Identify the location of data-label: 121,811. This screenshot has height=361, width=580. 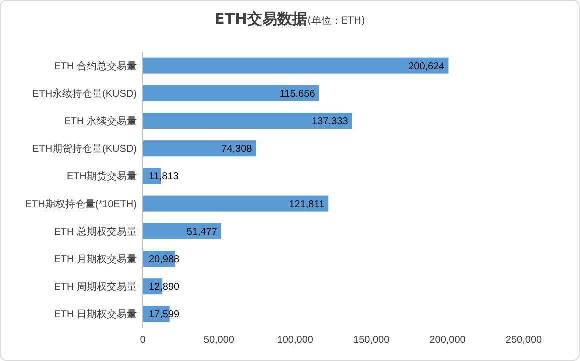
(307, 204).